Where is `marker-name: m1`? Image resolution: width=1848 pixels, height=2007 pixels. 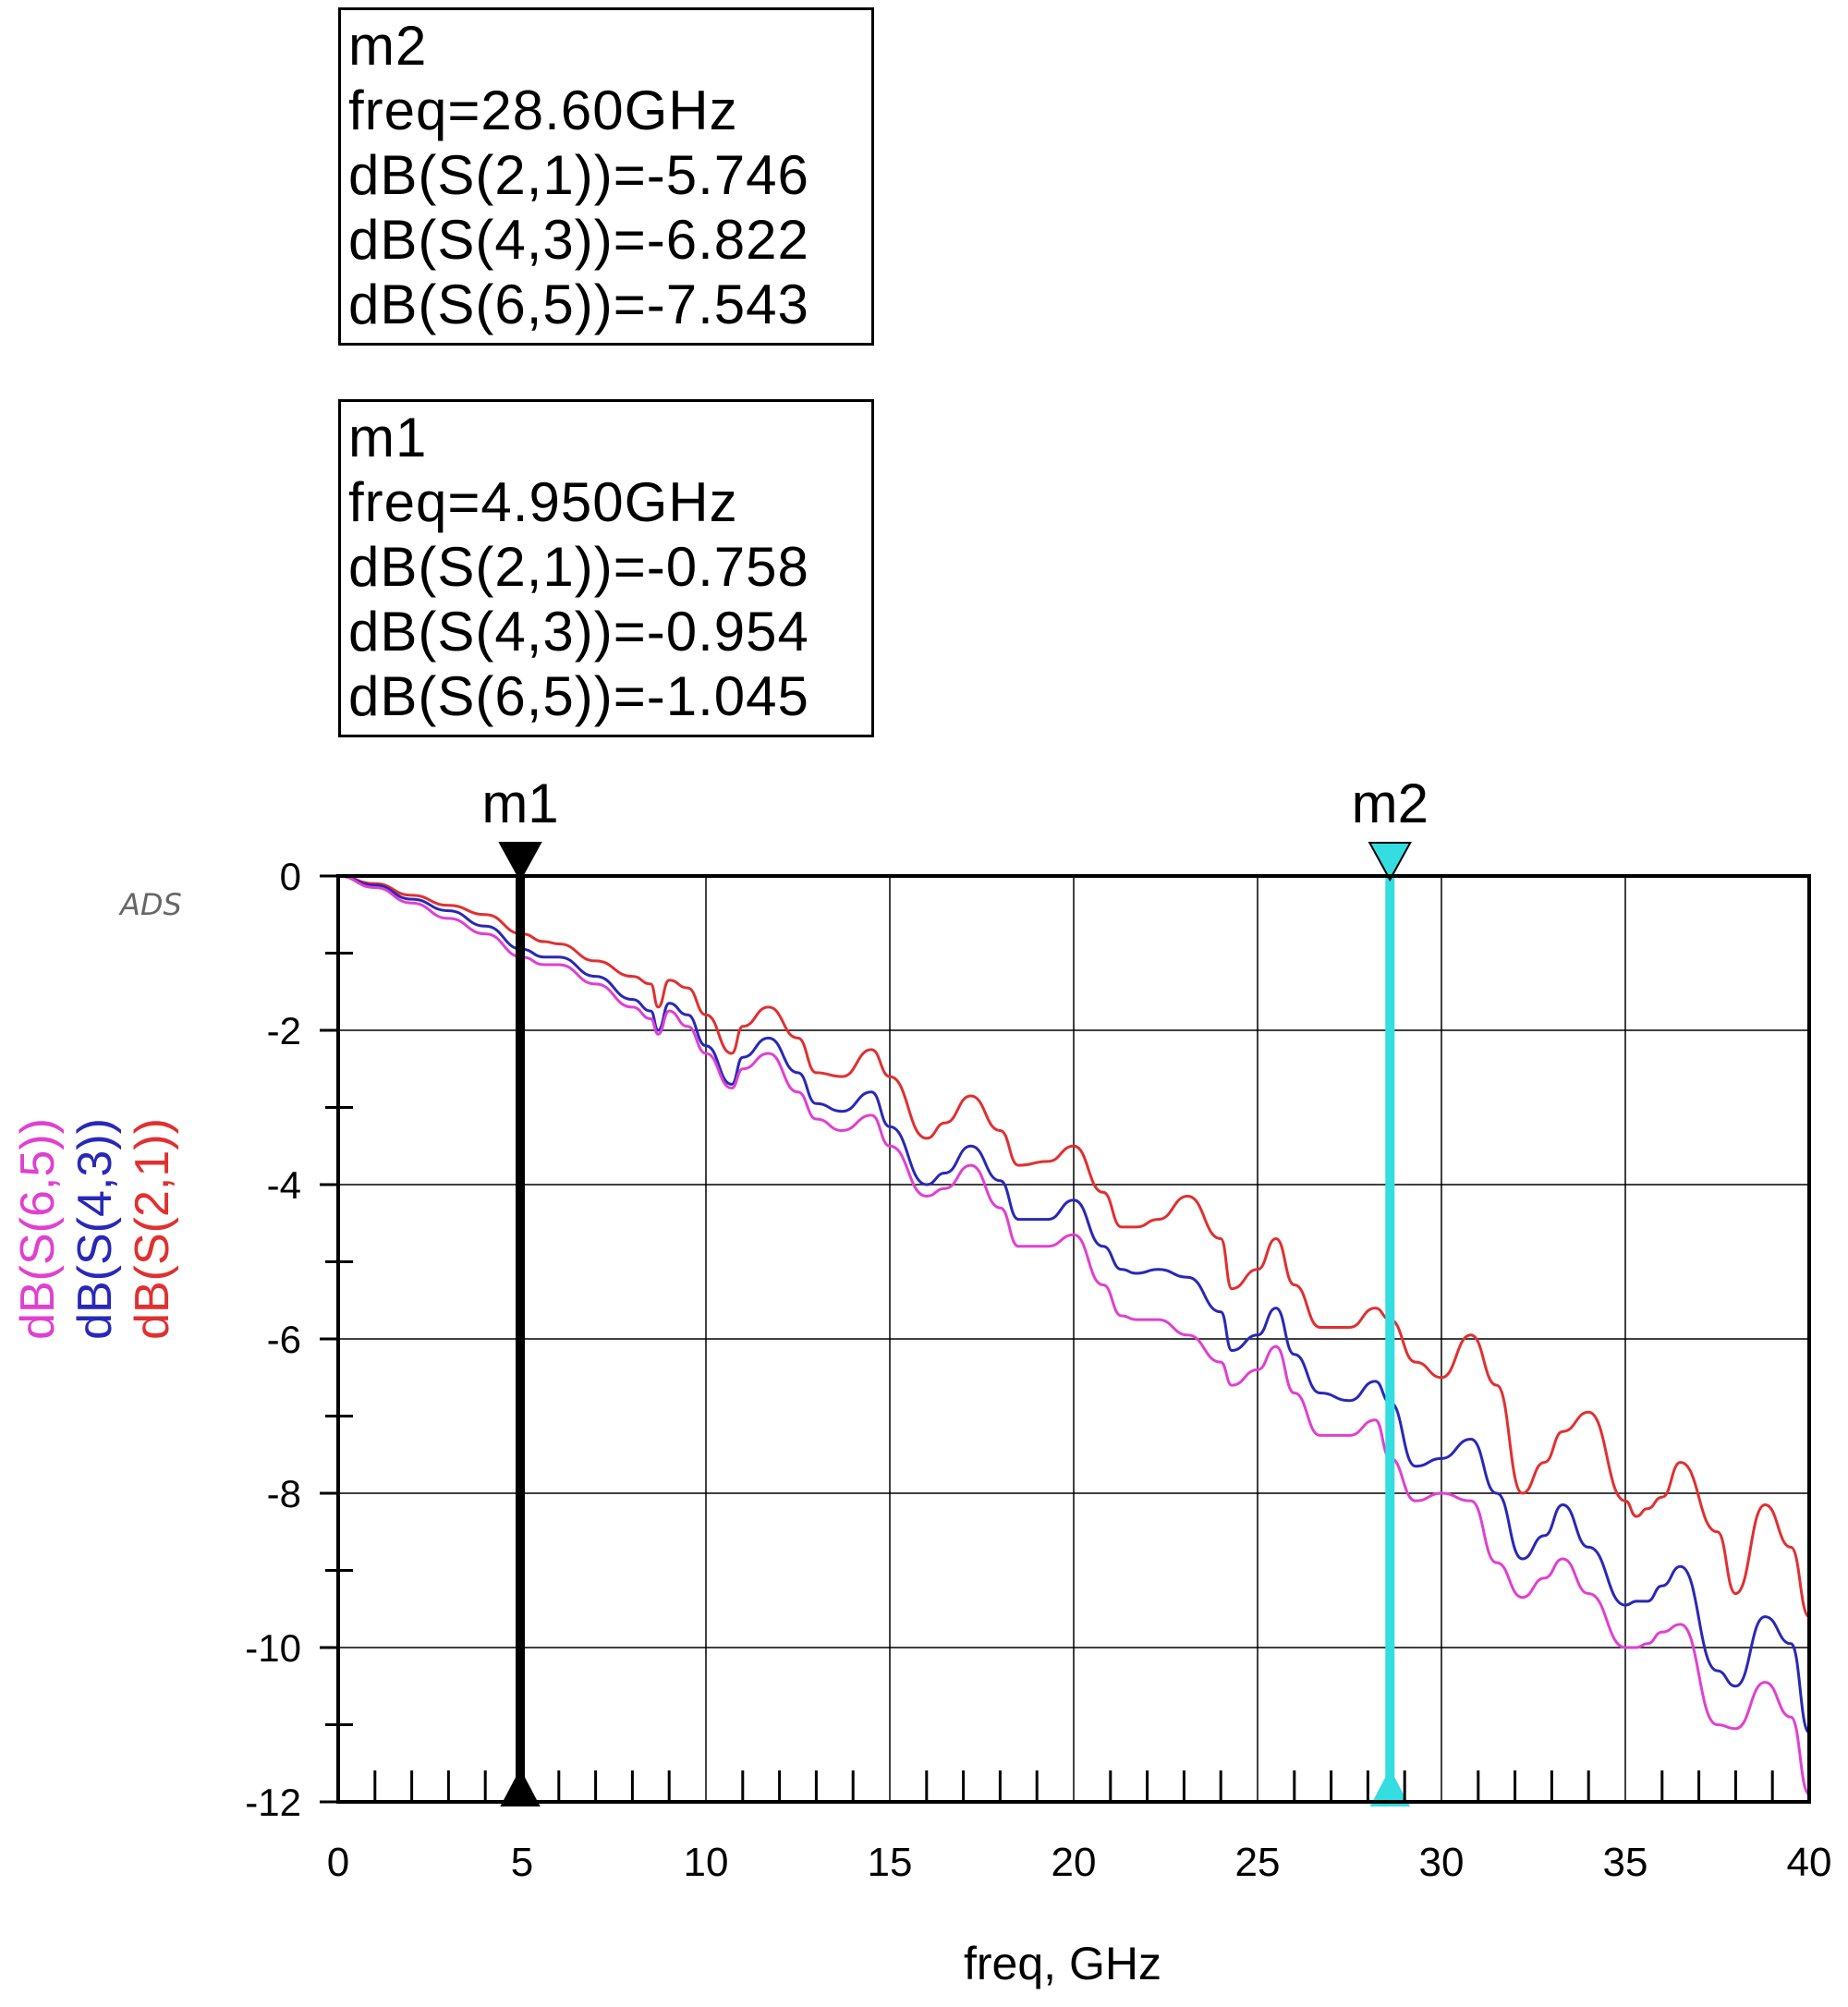
marker-name: m1 is located at coordinates (388, 438).